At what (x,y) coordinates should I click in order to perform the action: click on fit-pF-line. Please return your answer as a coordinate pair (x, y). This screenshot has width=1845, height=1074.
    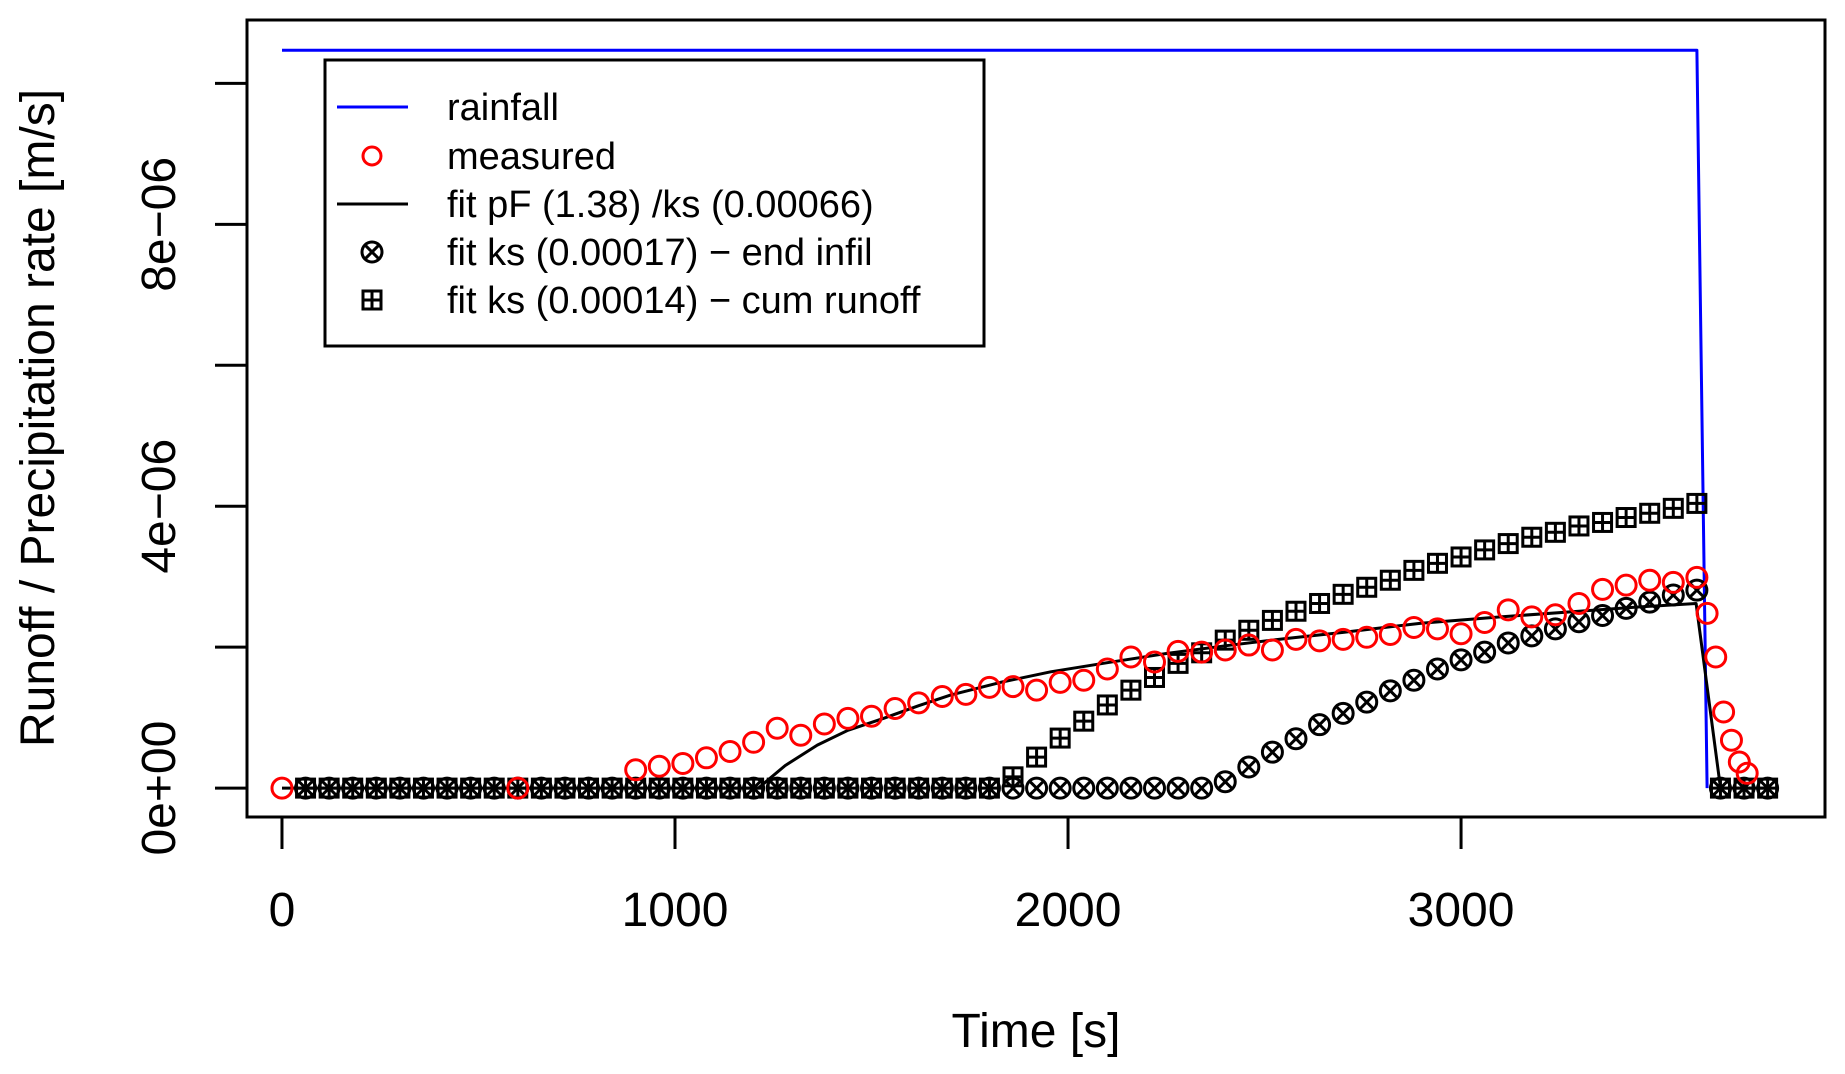
    Looking at the image, I should click on (1025, 696).